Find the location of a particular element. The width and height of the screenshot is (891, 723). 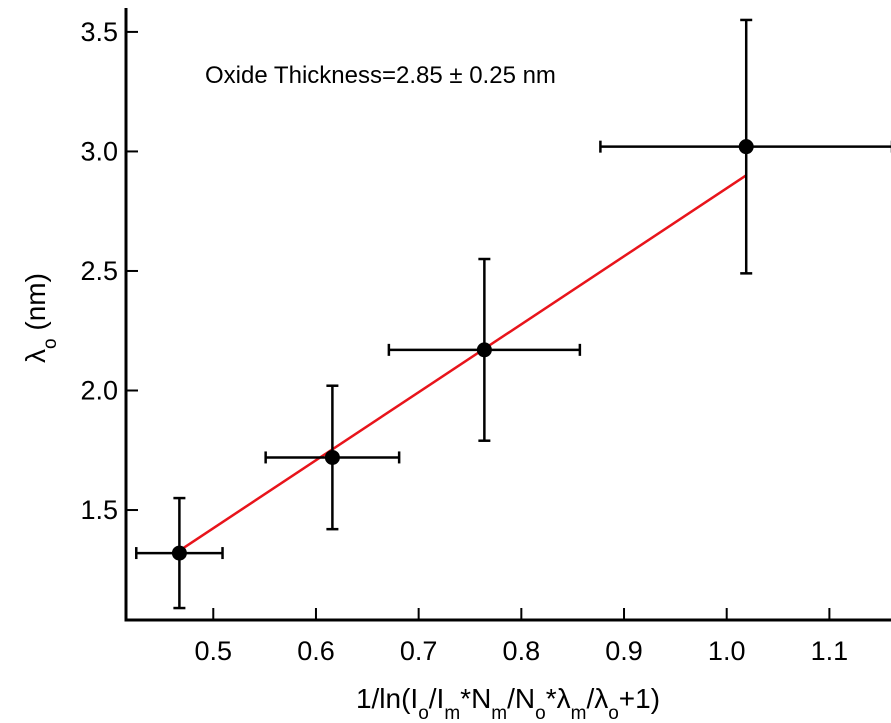

y-tick-label: 2.0 is located at coordinates (99, 391).